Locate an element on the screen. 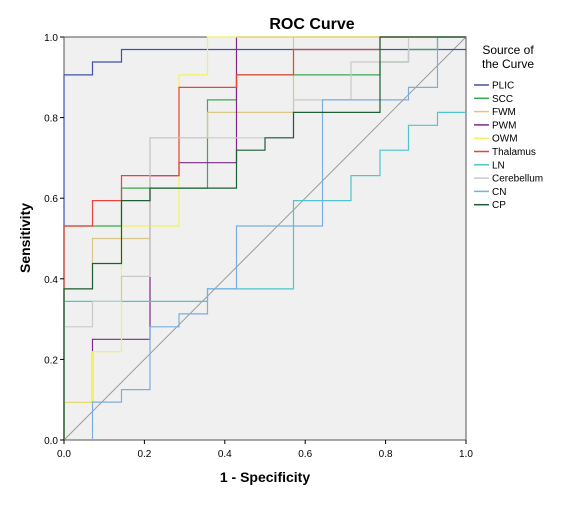 This screenshot has width=564, height=506. x-tick-label: 0.2 is located at coordinates (144, 454).